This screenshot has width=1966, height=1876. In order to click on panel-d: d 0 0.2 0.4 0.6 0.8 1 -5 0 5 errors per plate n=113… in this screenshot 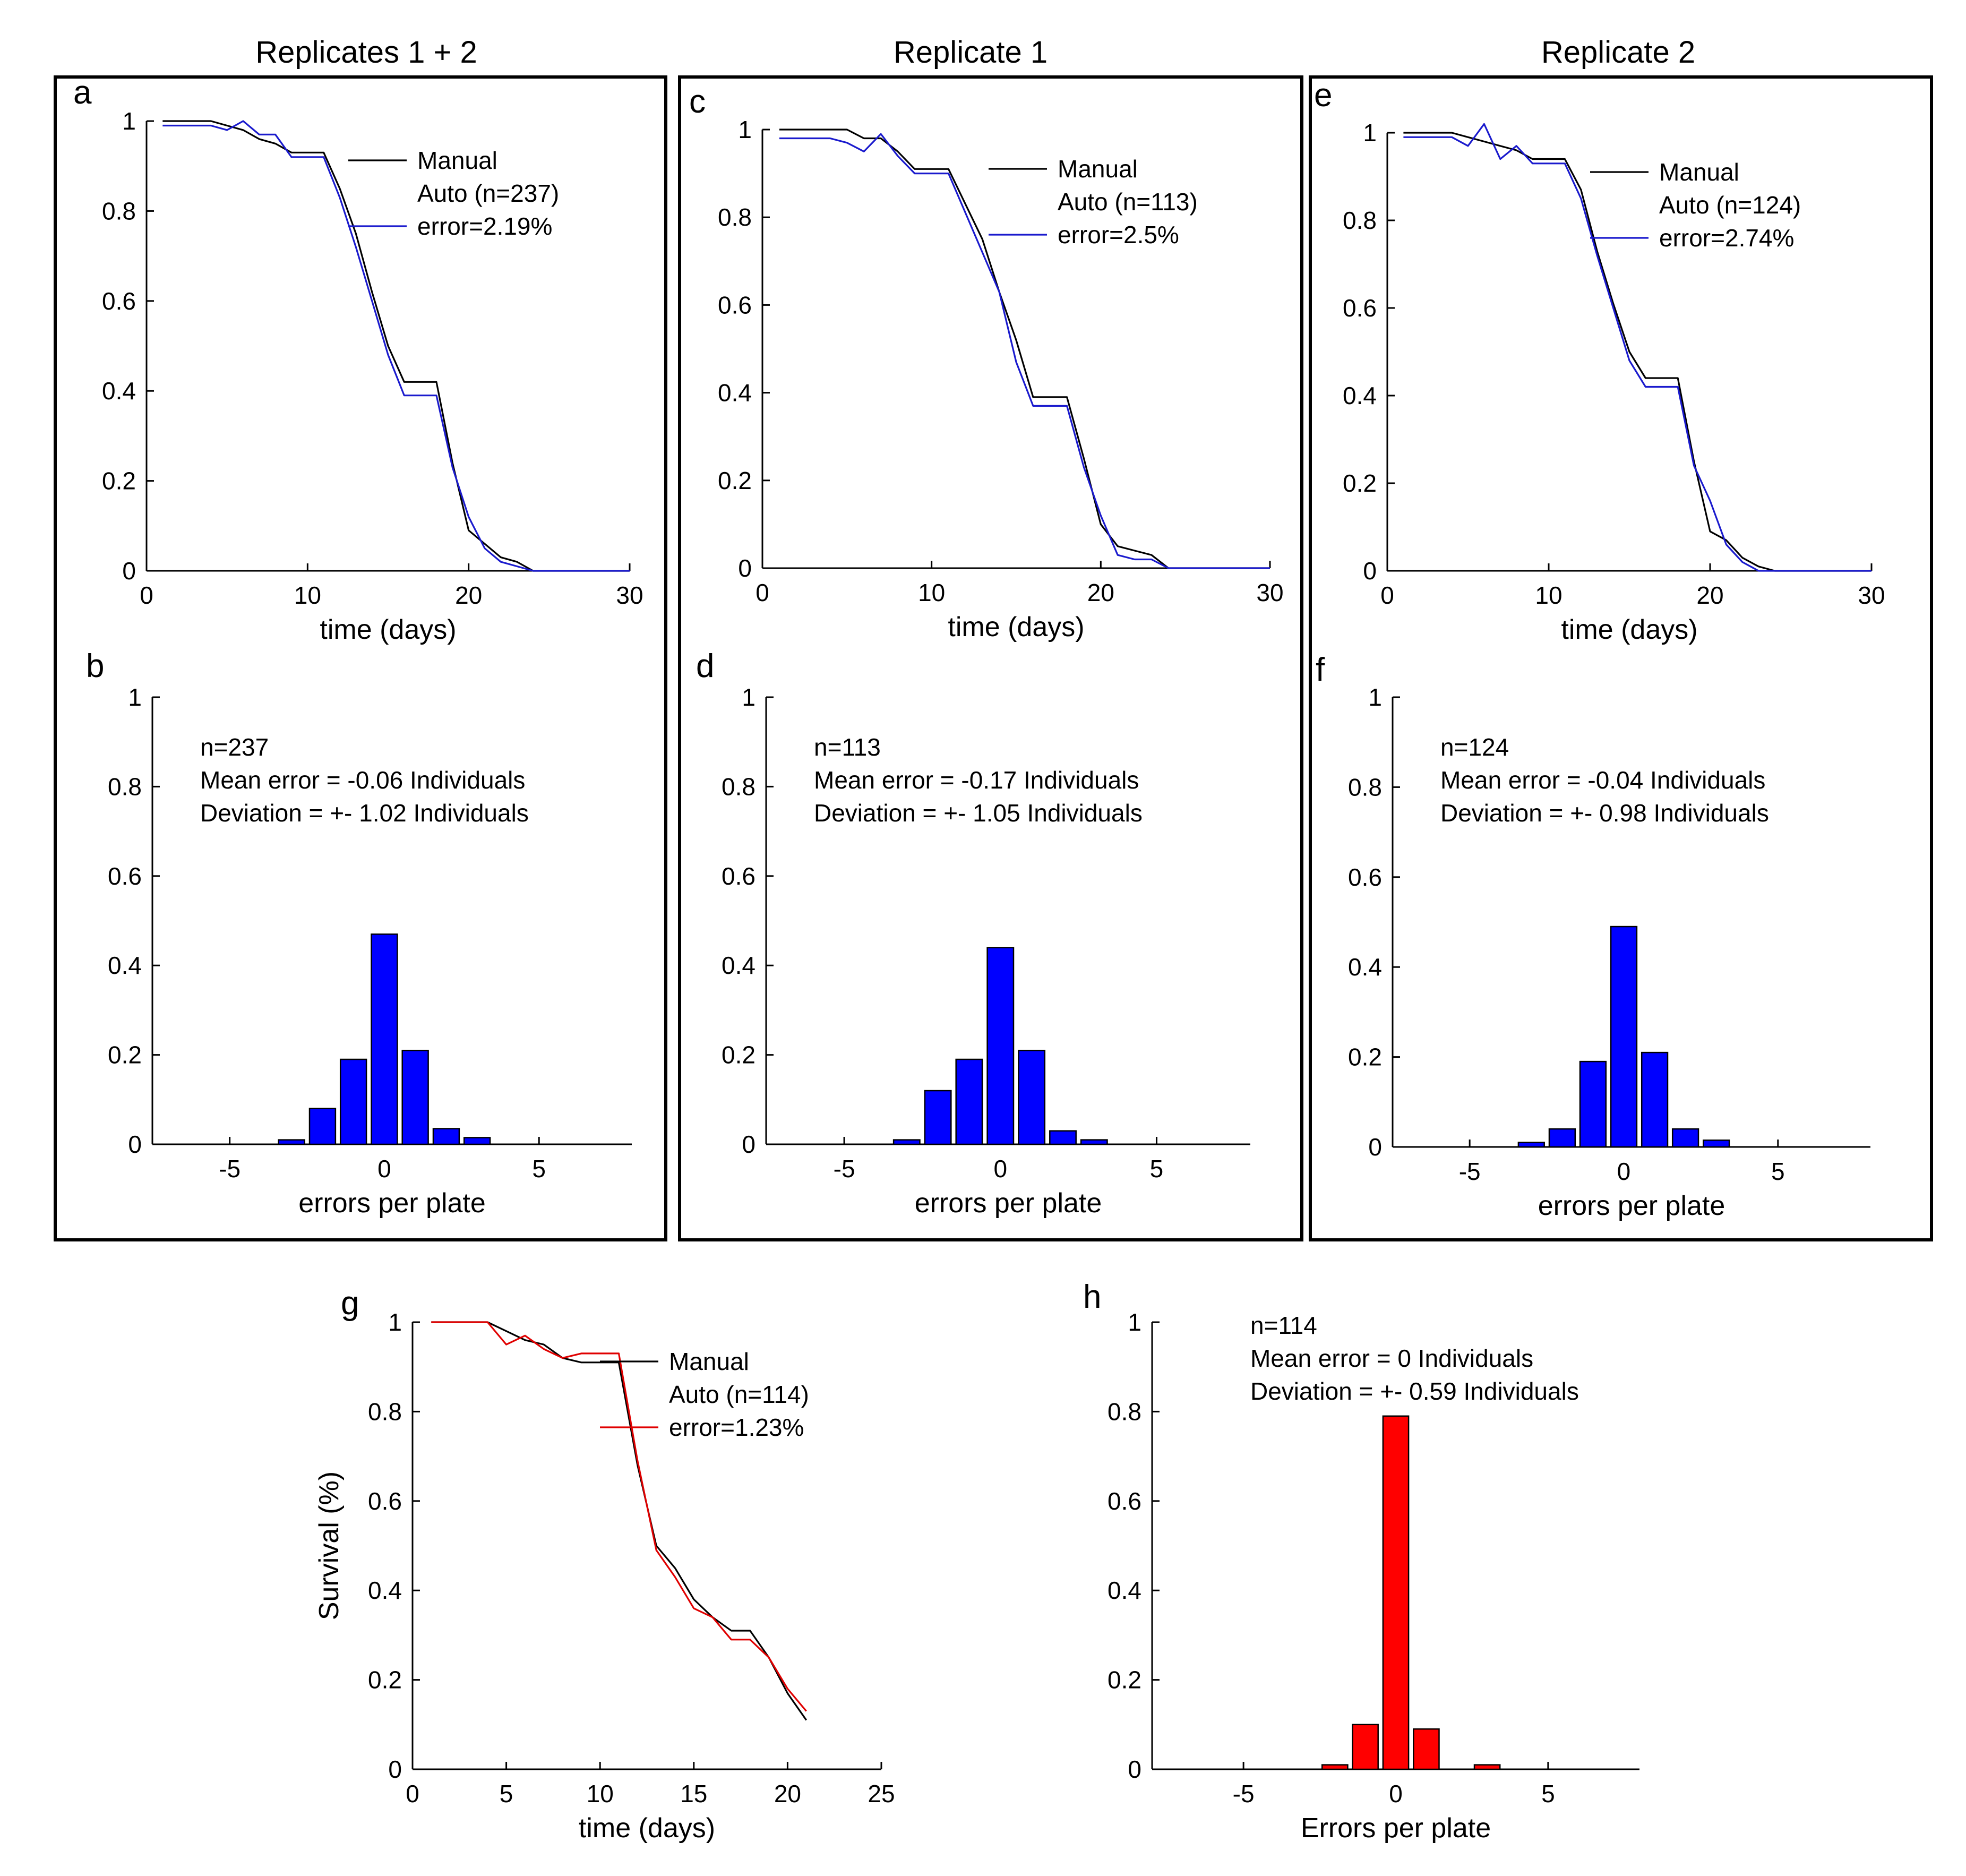, I will do `click(973, 933)`.